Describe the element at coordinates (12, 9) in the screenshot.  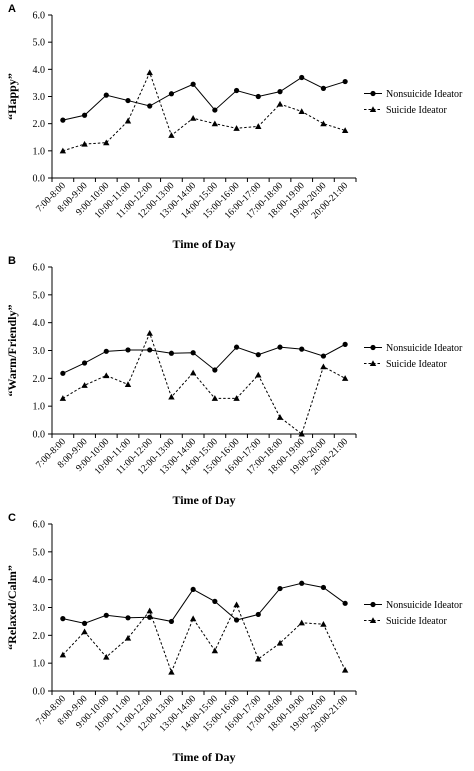
I see `panel-label: A` at that location.